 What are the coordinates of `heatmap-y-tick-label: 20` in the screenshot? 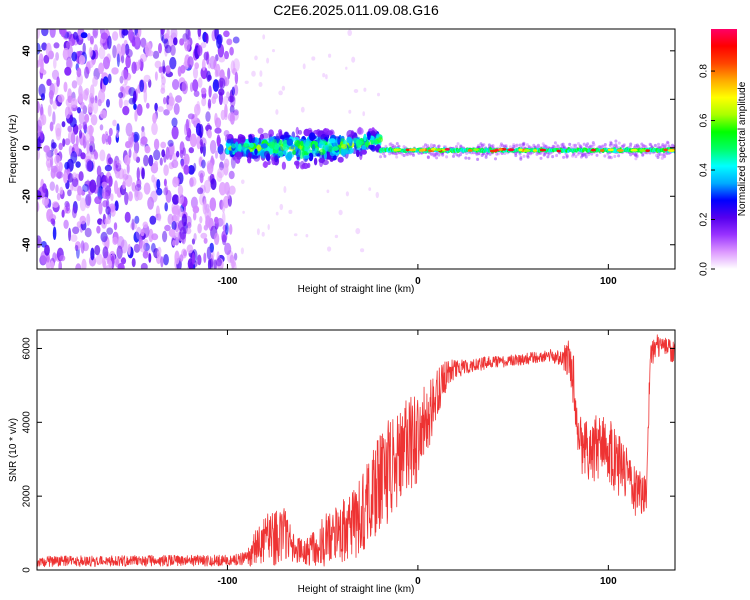 It's located at (27, 99).